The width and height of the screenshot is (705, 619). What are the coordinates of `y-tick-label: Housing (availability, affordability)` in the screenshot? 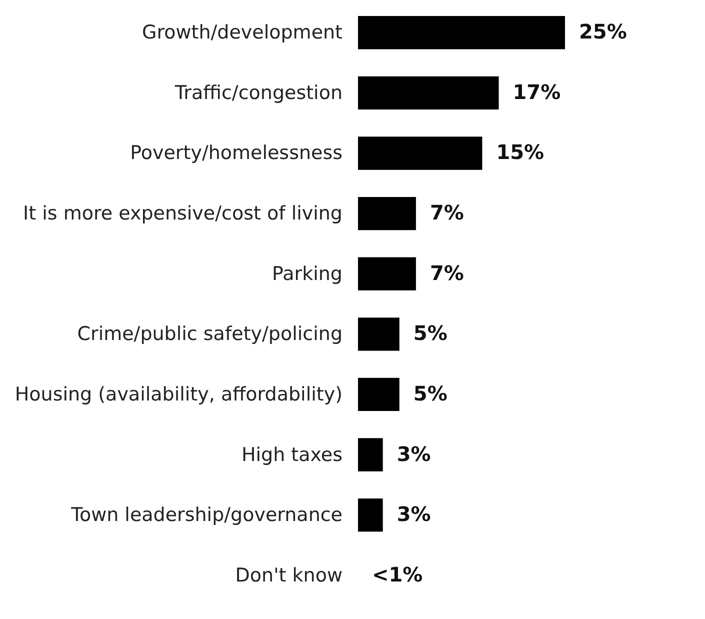 It's located at (178, 394).